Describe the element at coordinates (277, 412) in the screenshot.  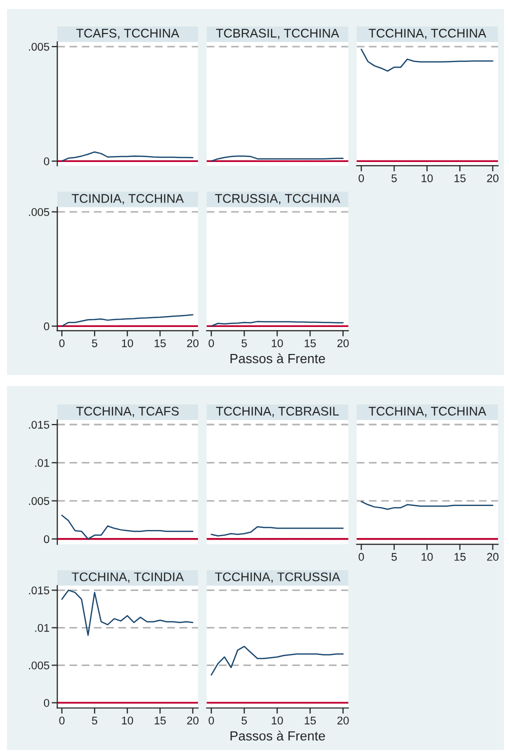
I see `chart-title: TCCHINA, TCBRASIL` at that location.